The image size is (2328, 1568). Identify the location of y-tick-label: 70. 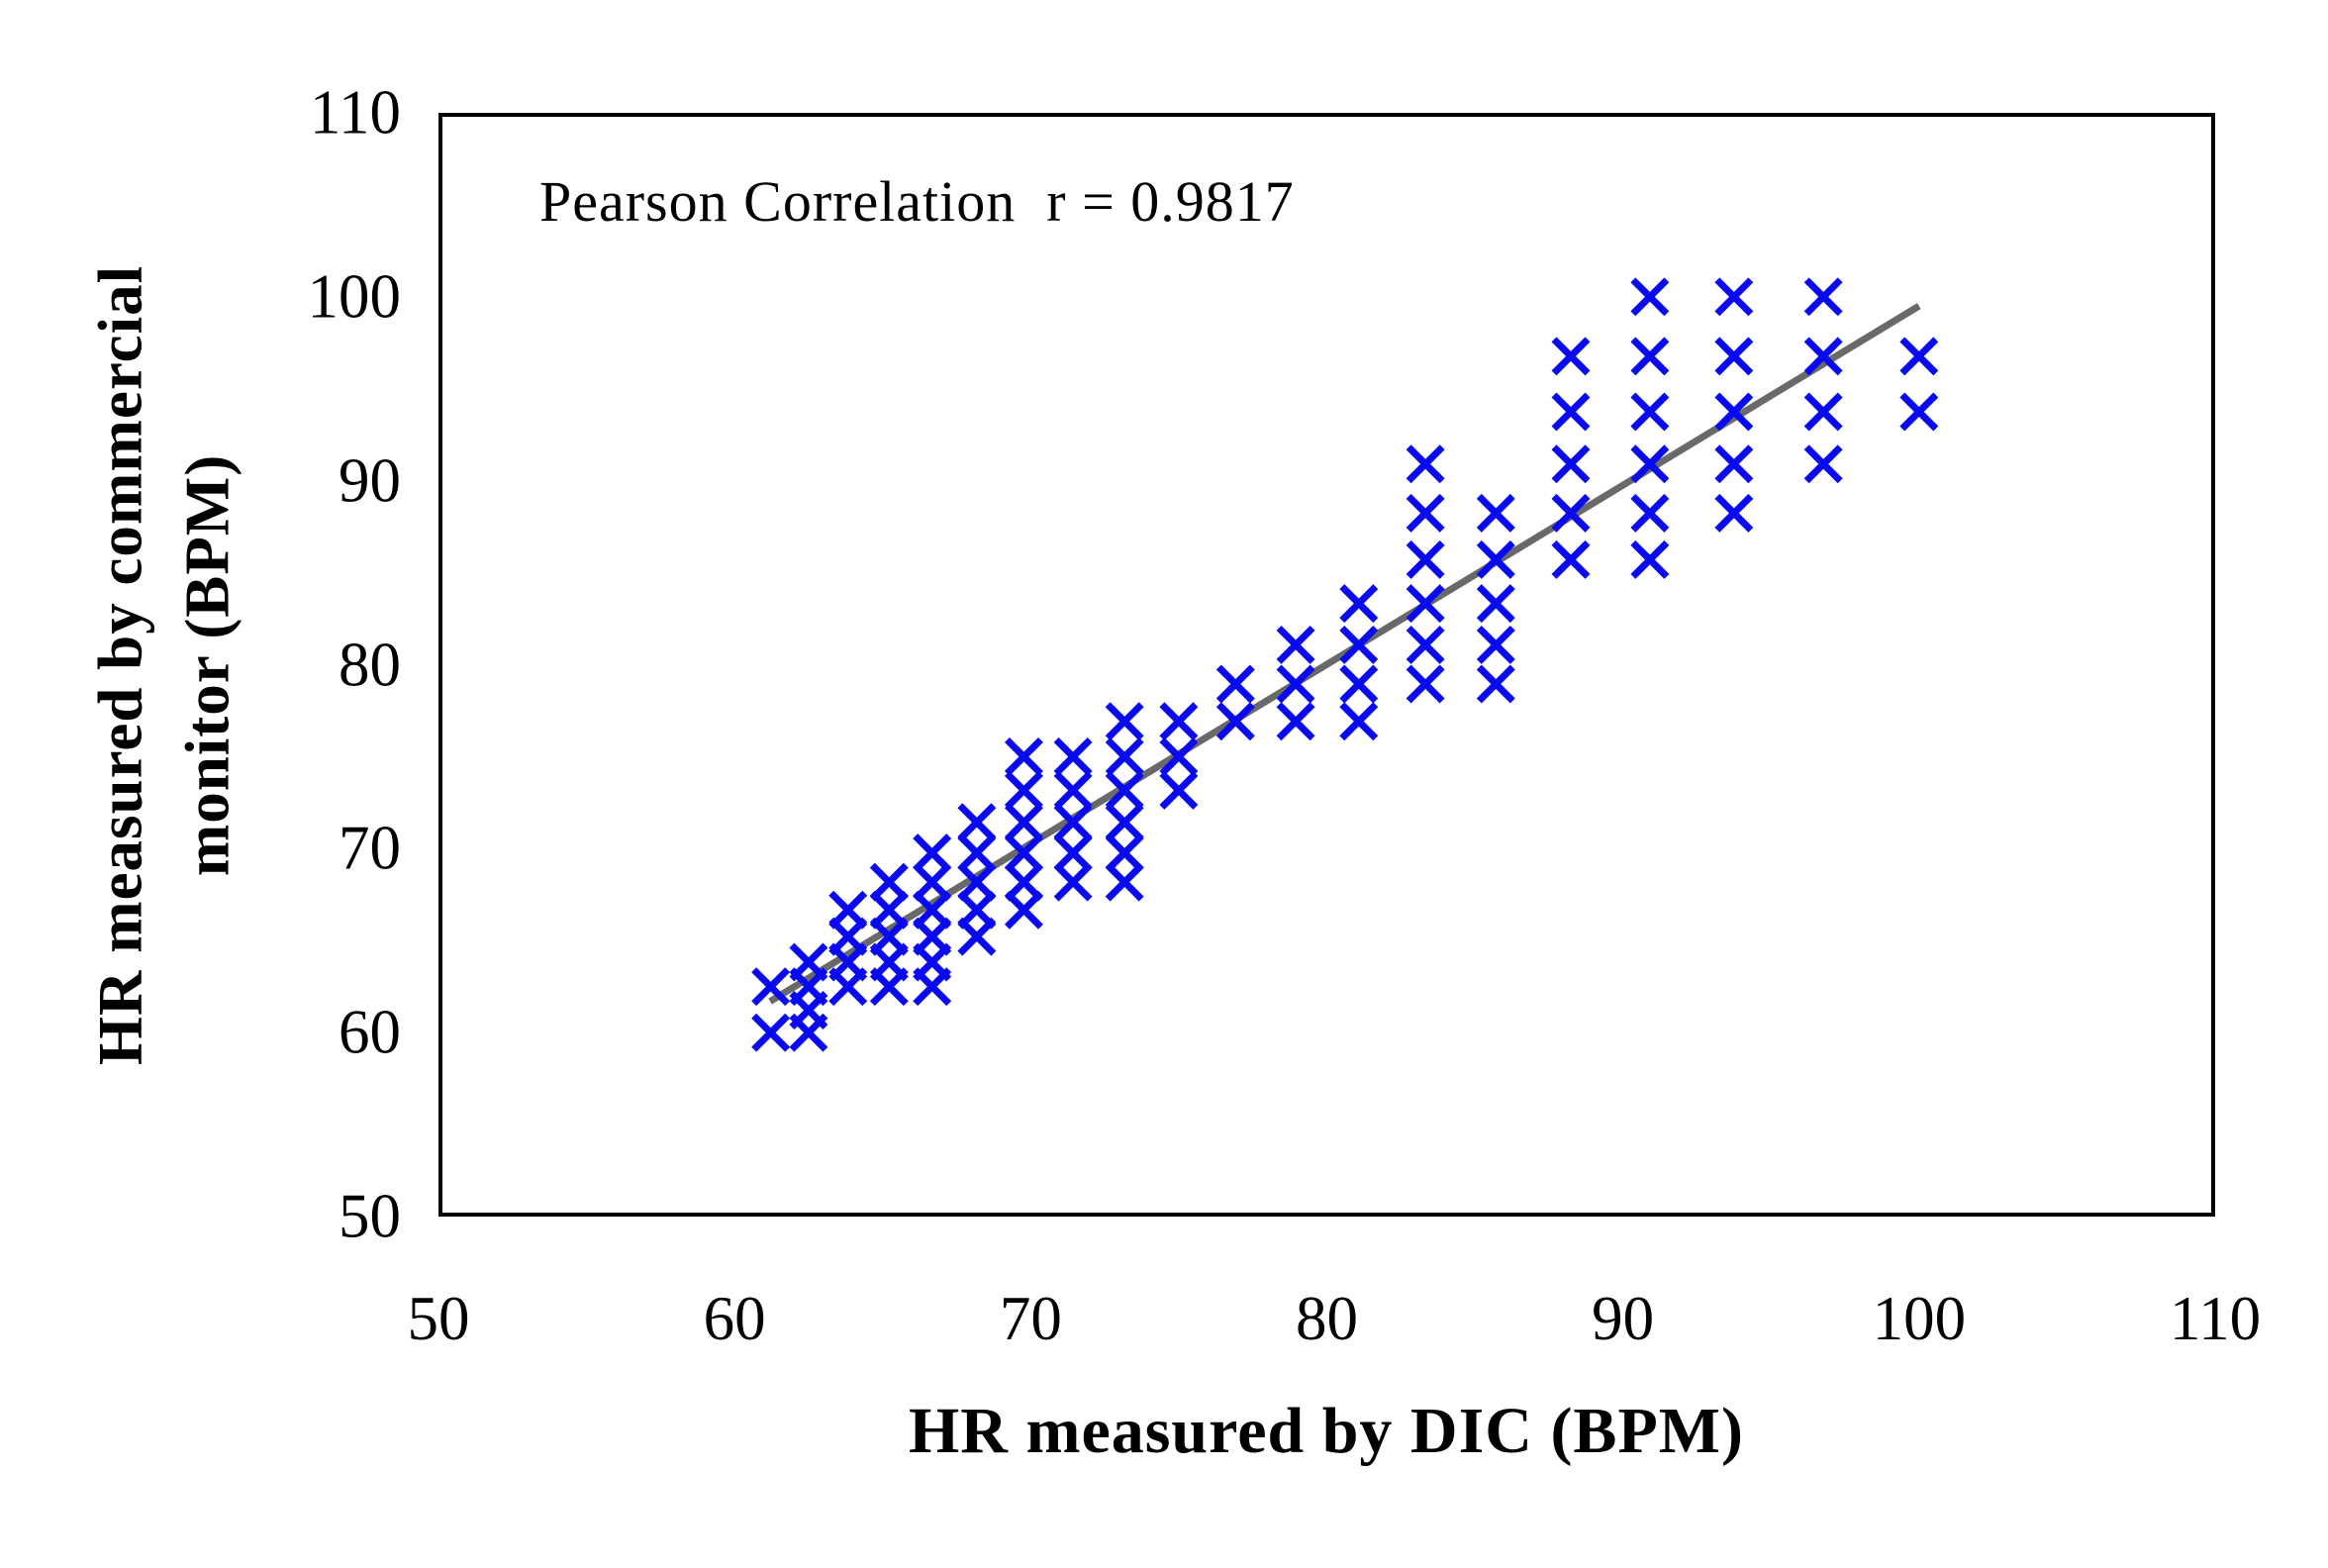
(370, 848).